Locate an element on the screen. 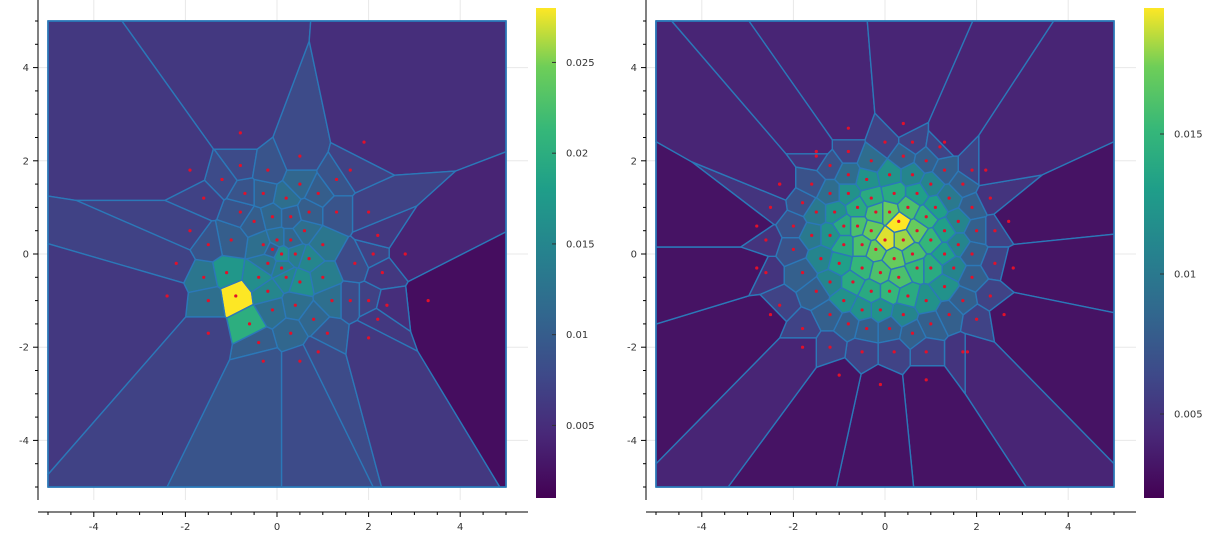  voronoi-cell is located at coordinates (361, 167).